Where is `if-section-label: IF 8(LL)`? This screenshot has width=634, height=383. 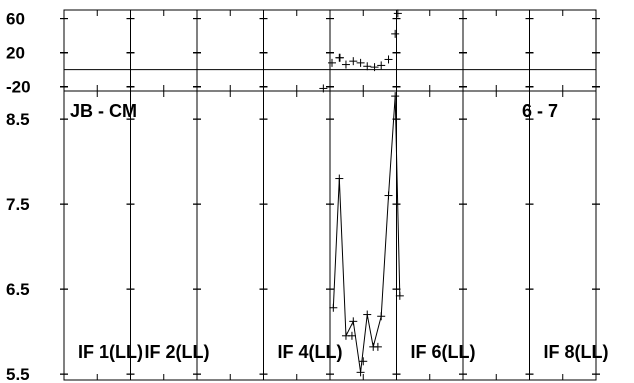
if-section-label: IF 8(LL) is located at coordinates (576, 352).